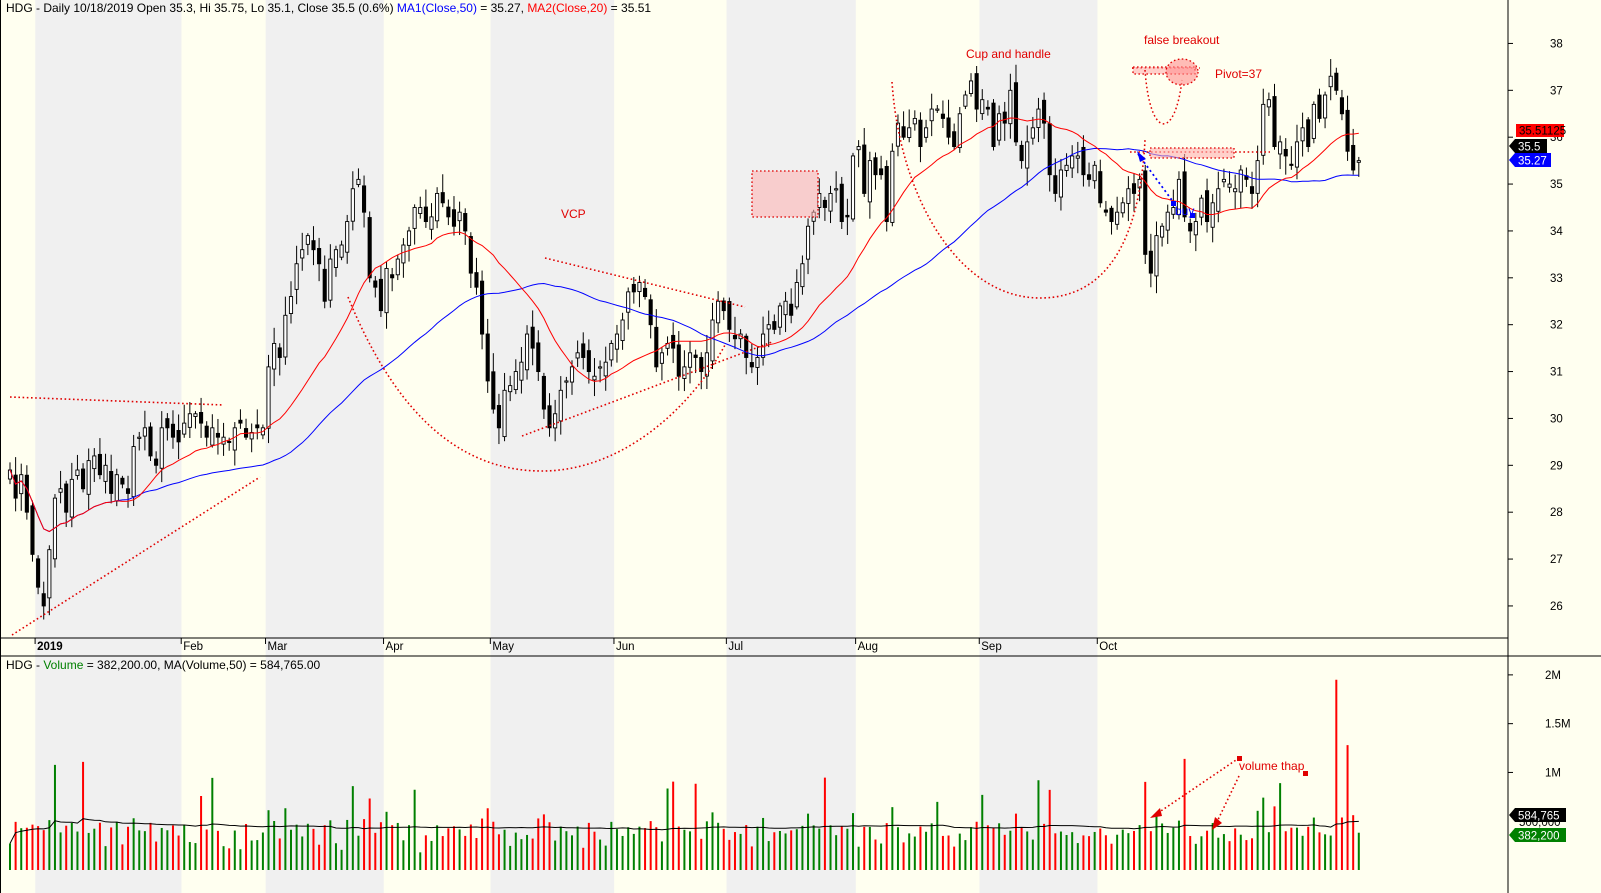  Describe the element at coordinates (1018, 190) in the screenshot. I see `cup-curve-aug` at that location.